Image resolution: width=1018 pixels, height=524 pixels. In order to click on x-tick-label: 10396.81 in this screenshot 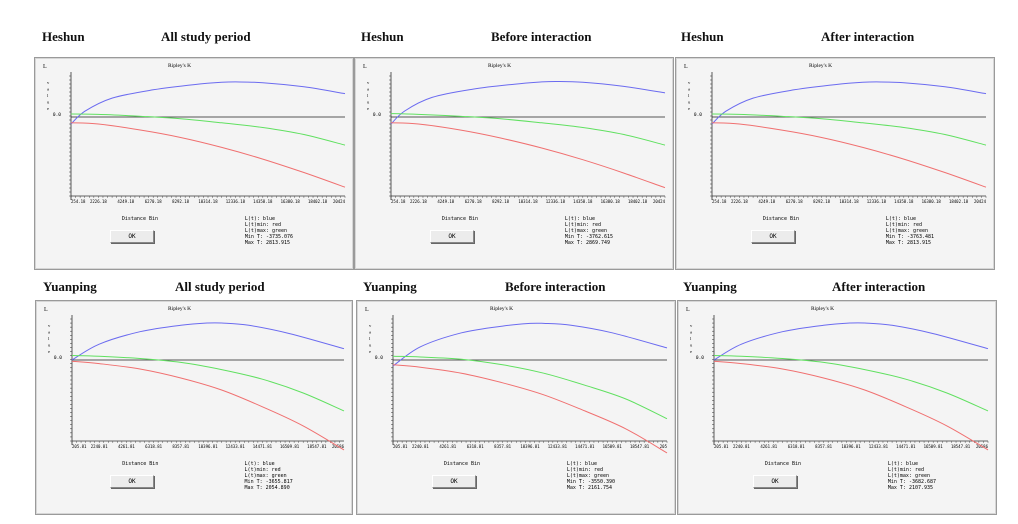, I will do `click(851, 446)`.